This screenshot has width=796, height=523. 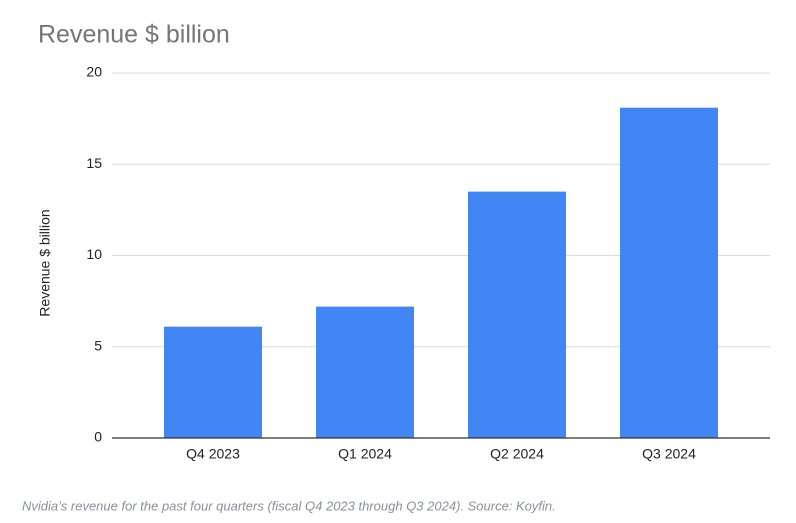 What do you see at coordinates (94, 72) in the screenshot?
I see `y-tick-label: 20` at bounding box center [94, 72].